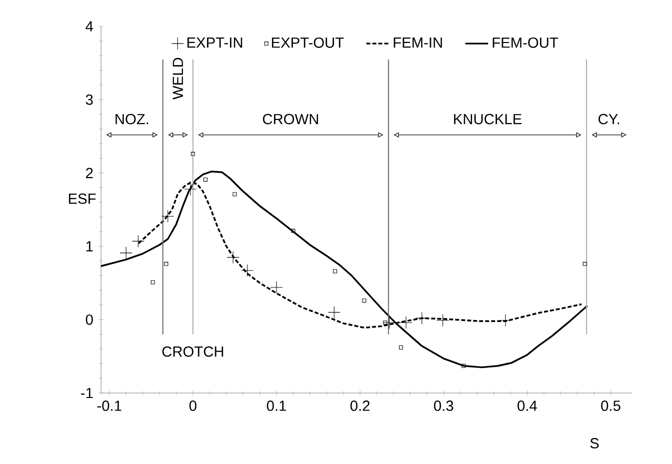 The height and width of the screenshot is (464, 672). Describe the element at coordinates (525, 42) in the screenshot. I see `legend-label: FEM-OUT` at that location.